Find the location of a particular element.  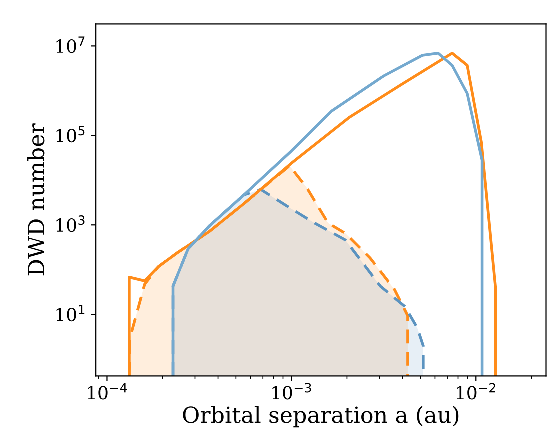

x-axis-title: Orbital separation a (au) is located at coordinates (321, 417).